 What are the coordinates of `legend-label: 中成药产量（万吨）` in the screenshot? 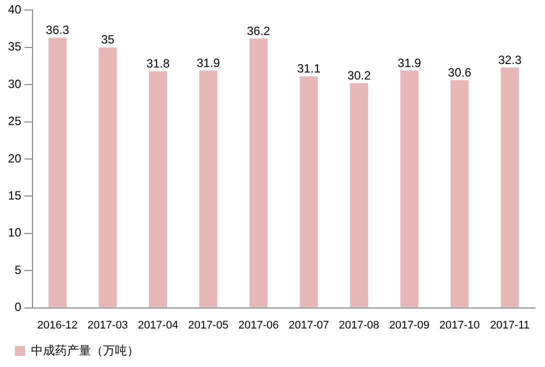 It's located at (85, 350).